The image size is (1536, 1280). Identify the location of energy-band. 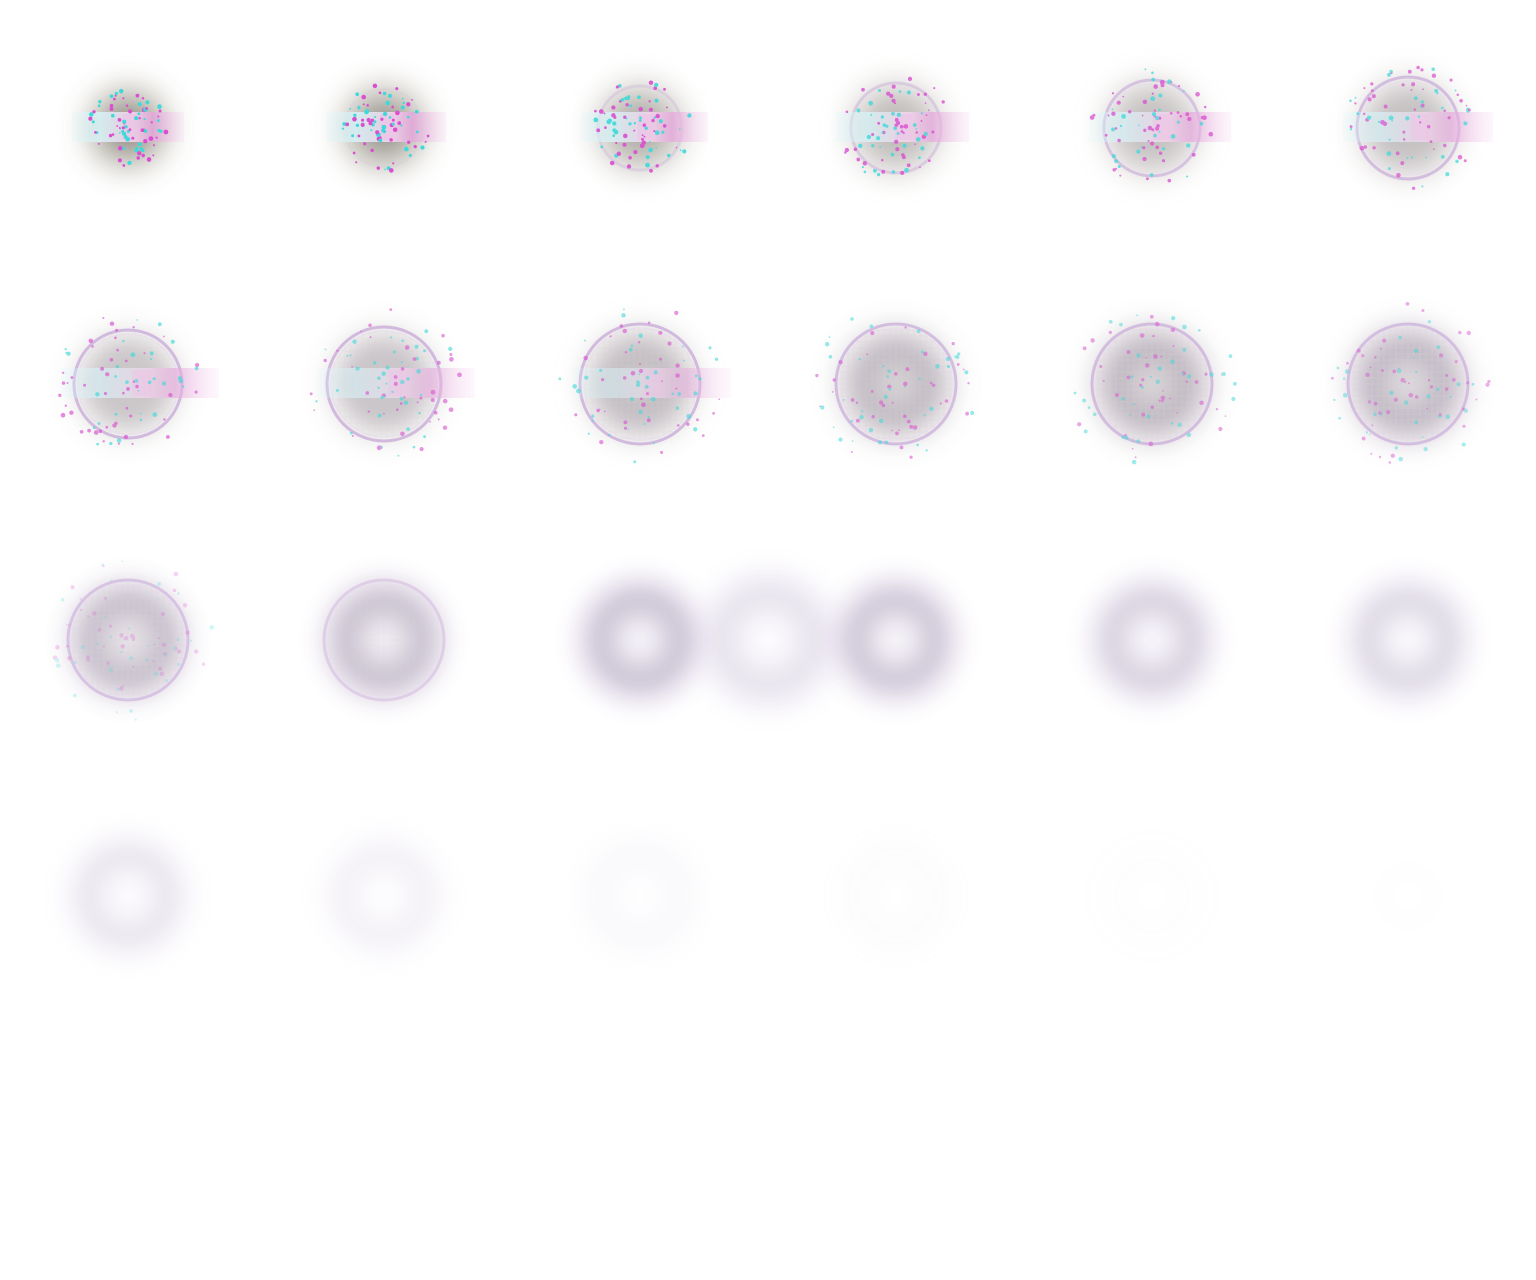
(652, 383).